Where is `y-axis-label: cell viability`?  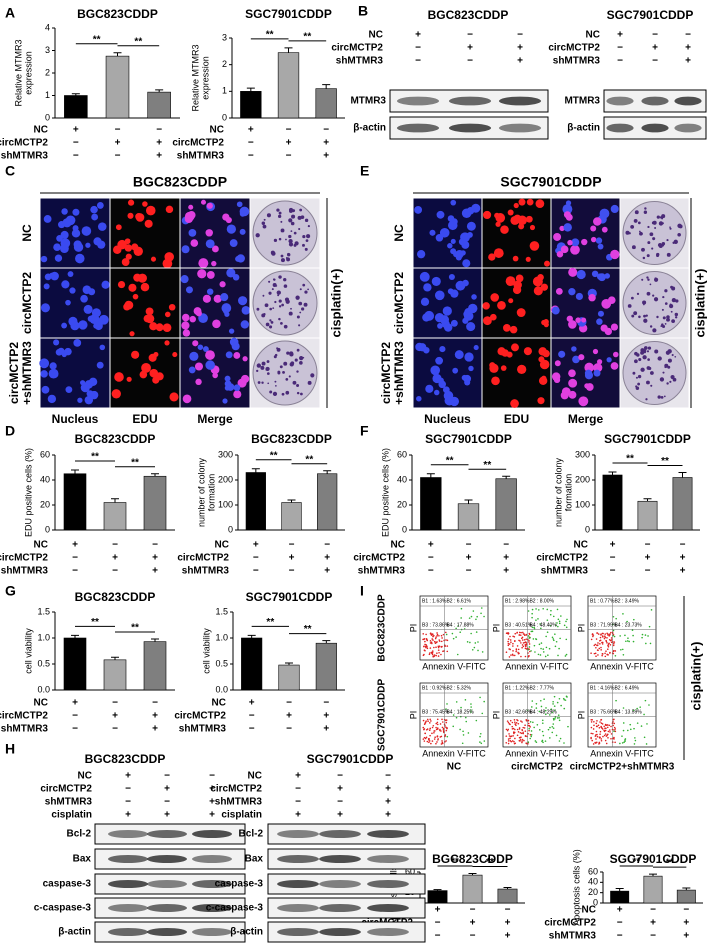
y-axis-label: cell viability is located at coordinates (28, 651).